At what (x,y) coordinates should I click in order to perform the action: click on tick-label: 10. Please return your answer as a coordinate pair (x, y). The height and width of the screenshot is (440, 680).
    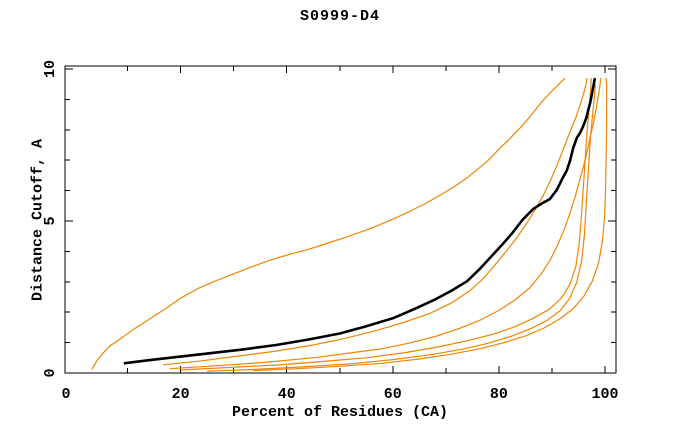
    Looking at the image, I should click on (50, 69).